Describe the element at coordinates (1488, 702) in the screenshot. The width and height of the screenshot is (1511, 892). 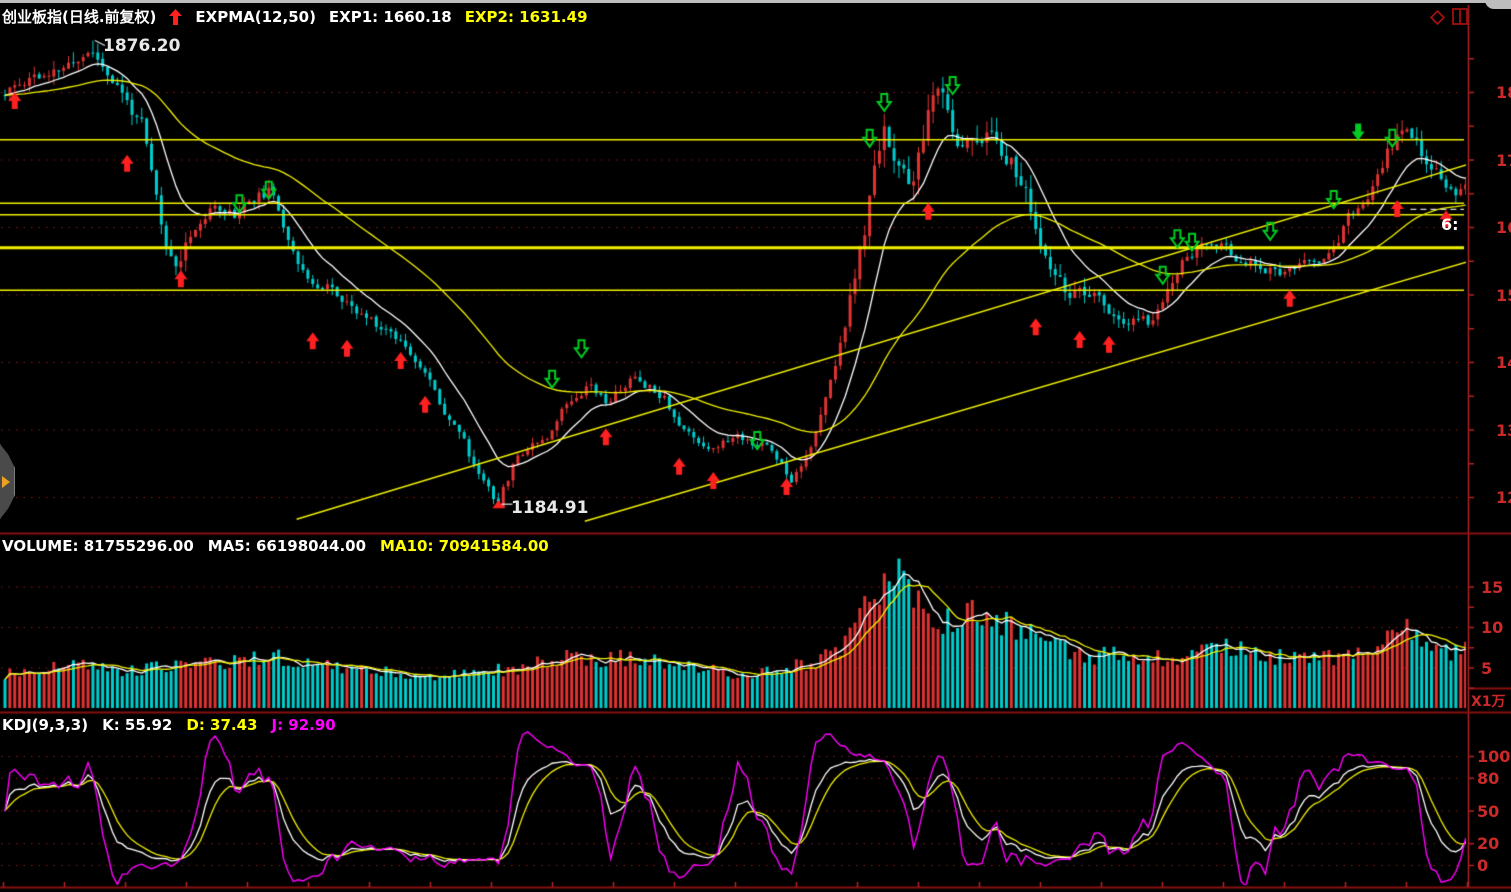
I see `volume-unit-label: X1万` at that location.